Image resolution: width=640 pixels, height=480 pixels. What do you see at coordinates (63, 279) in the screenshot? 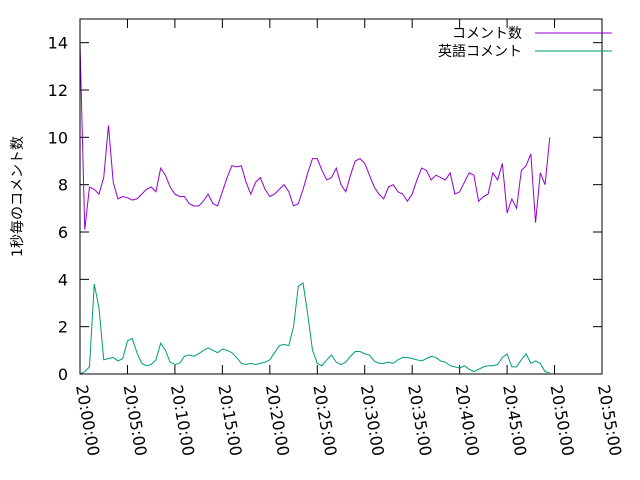
I see `y-tick-label: 4` at bounding box center [63, 279].